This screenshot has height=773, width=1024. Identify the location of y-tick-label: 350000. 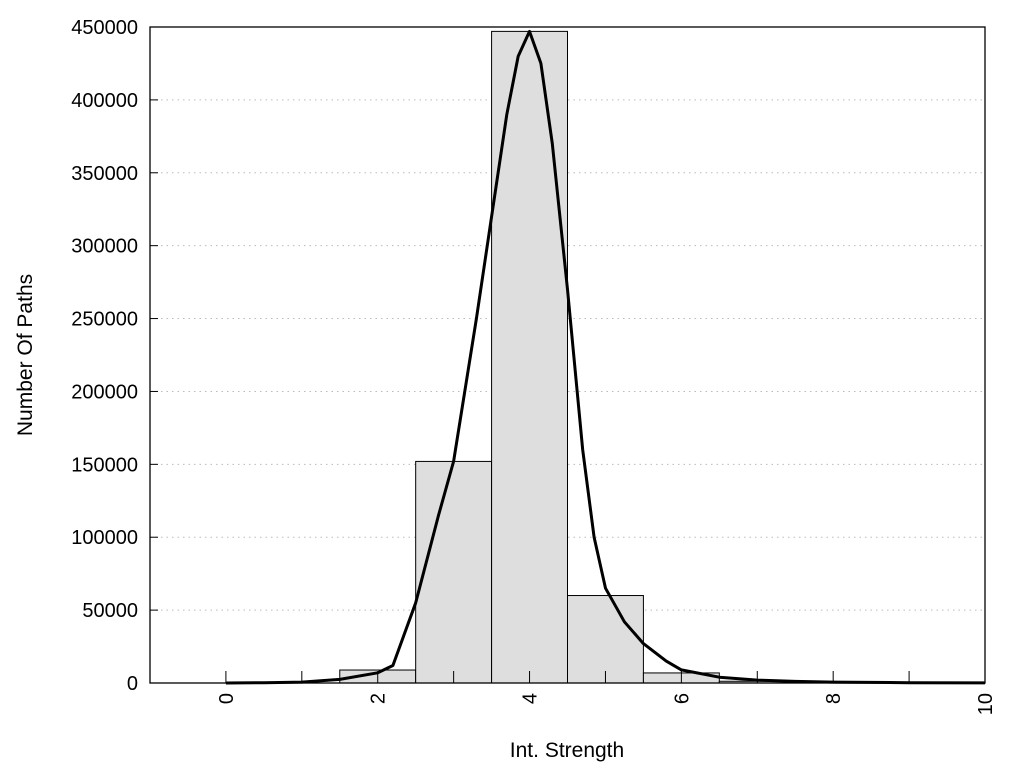
(104, 174).